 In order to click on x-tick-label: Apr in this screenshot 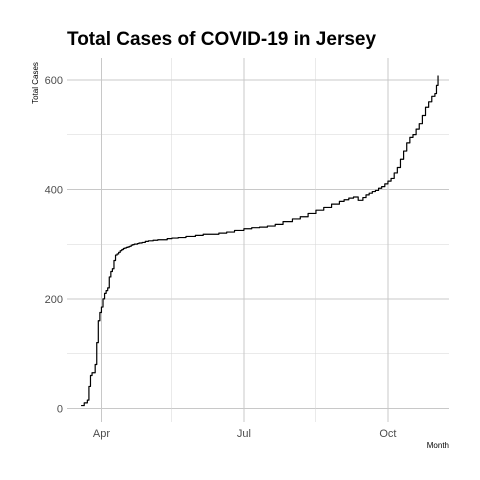, I will do `click(101, 434)`.